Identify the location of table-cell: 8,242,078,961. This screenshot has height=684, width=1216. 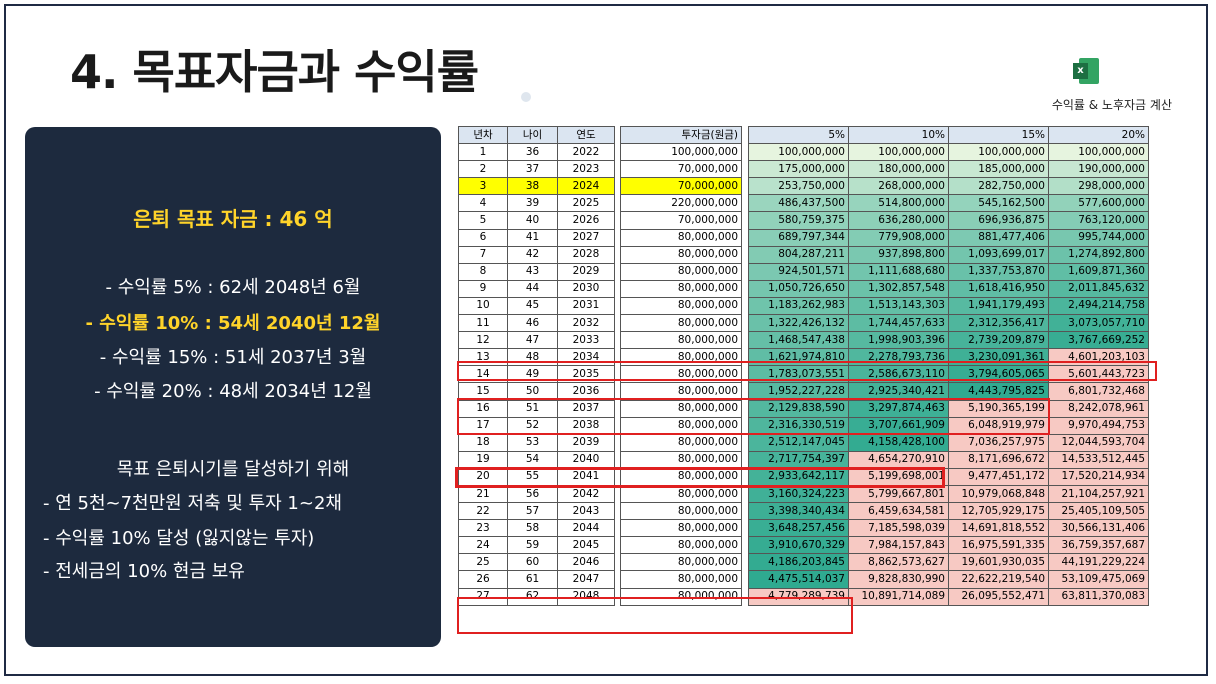
(1098, 408).